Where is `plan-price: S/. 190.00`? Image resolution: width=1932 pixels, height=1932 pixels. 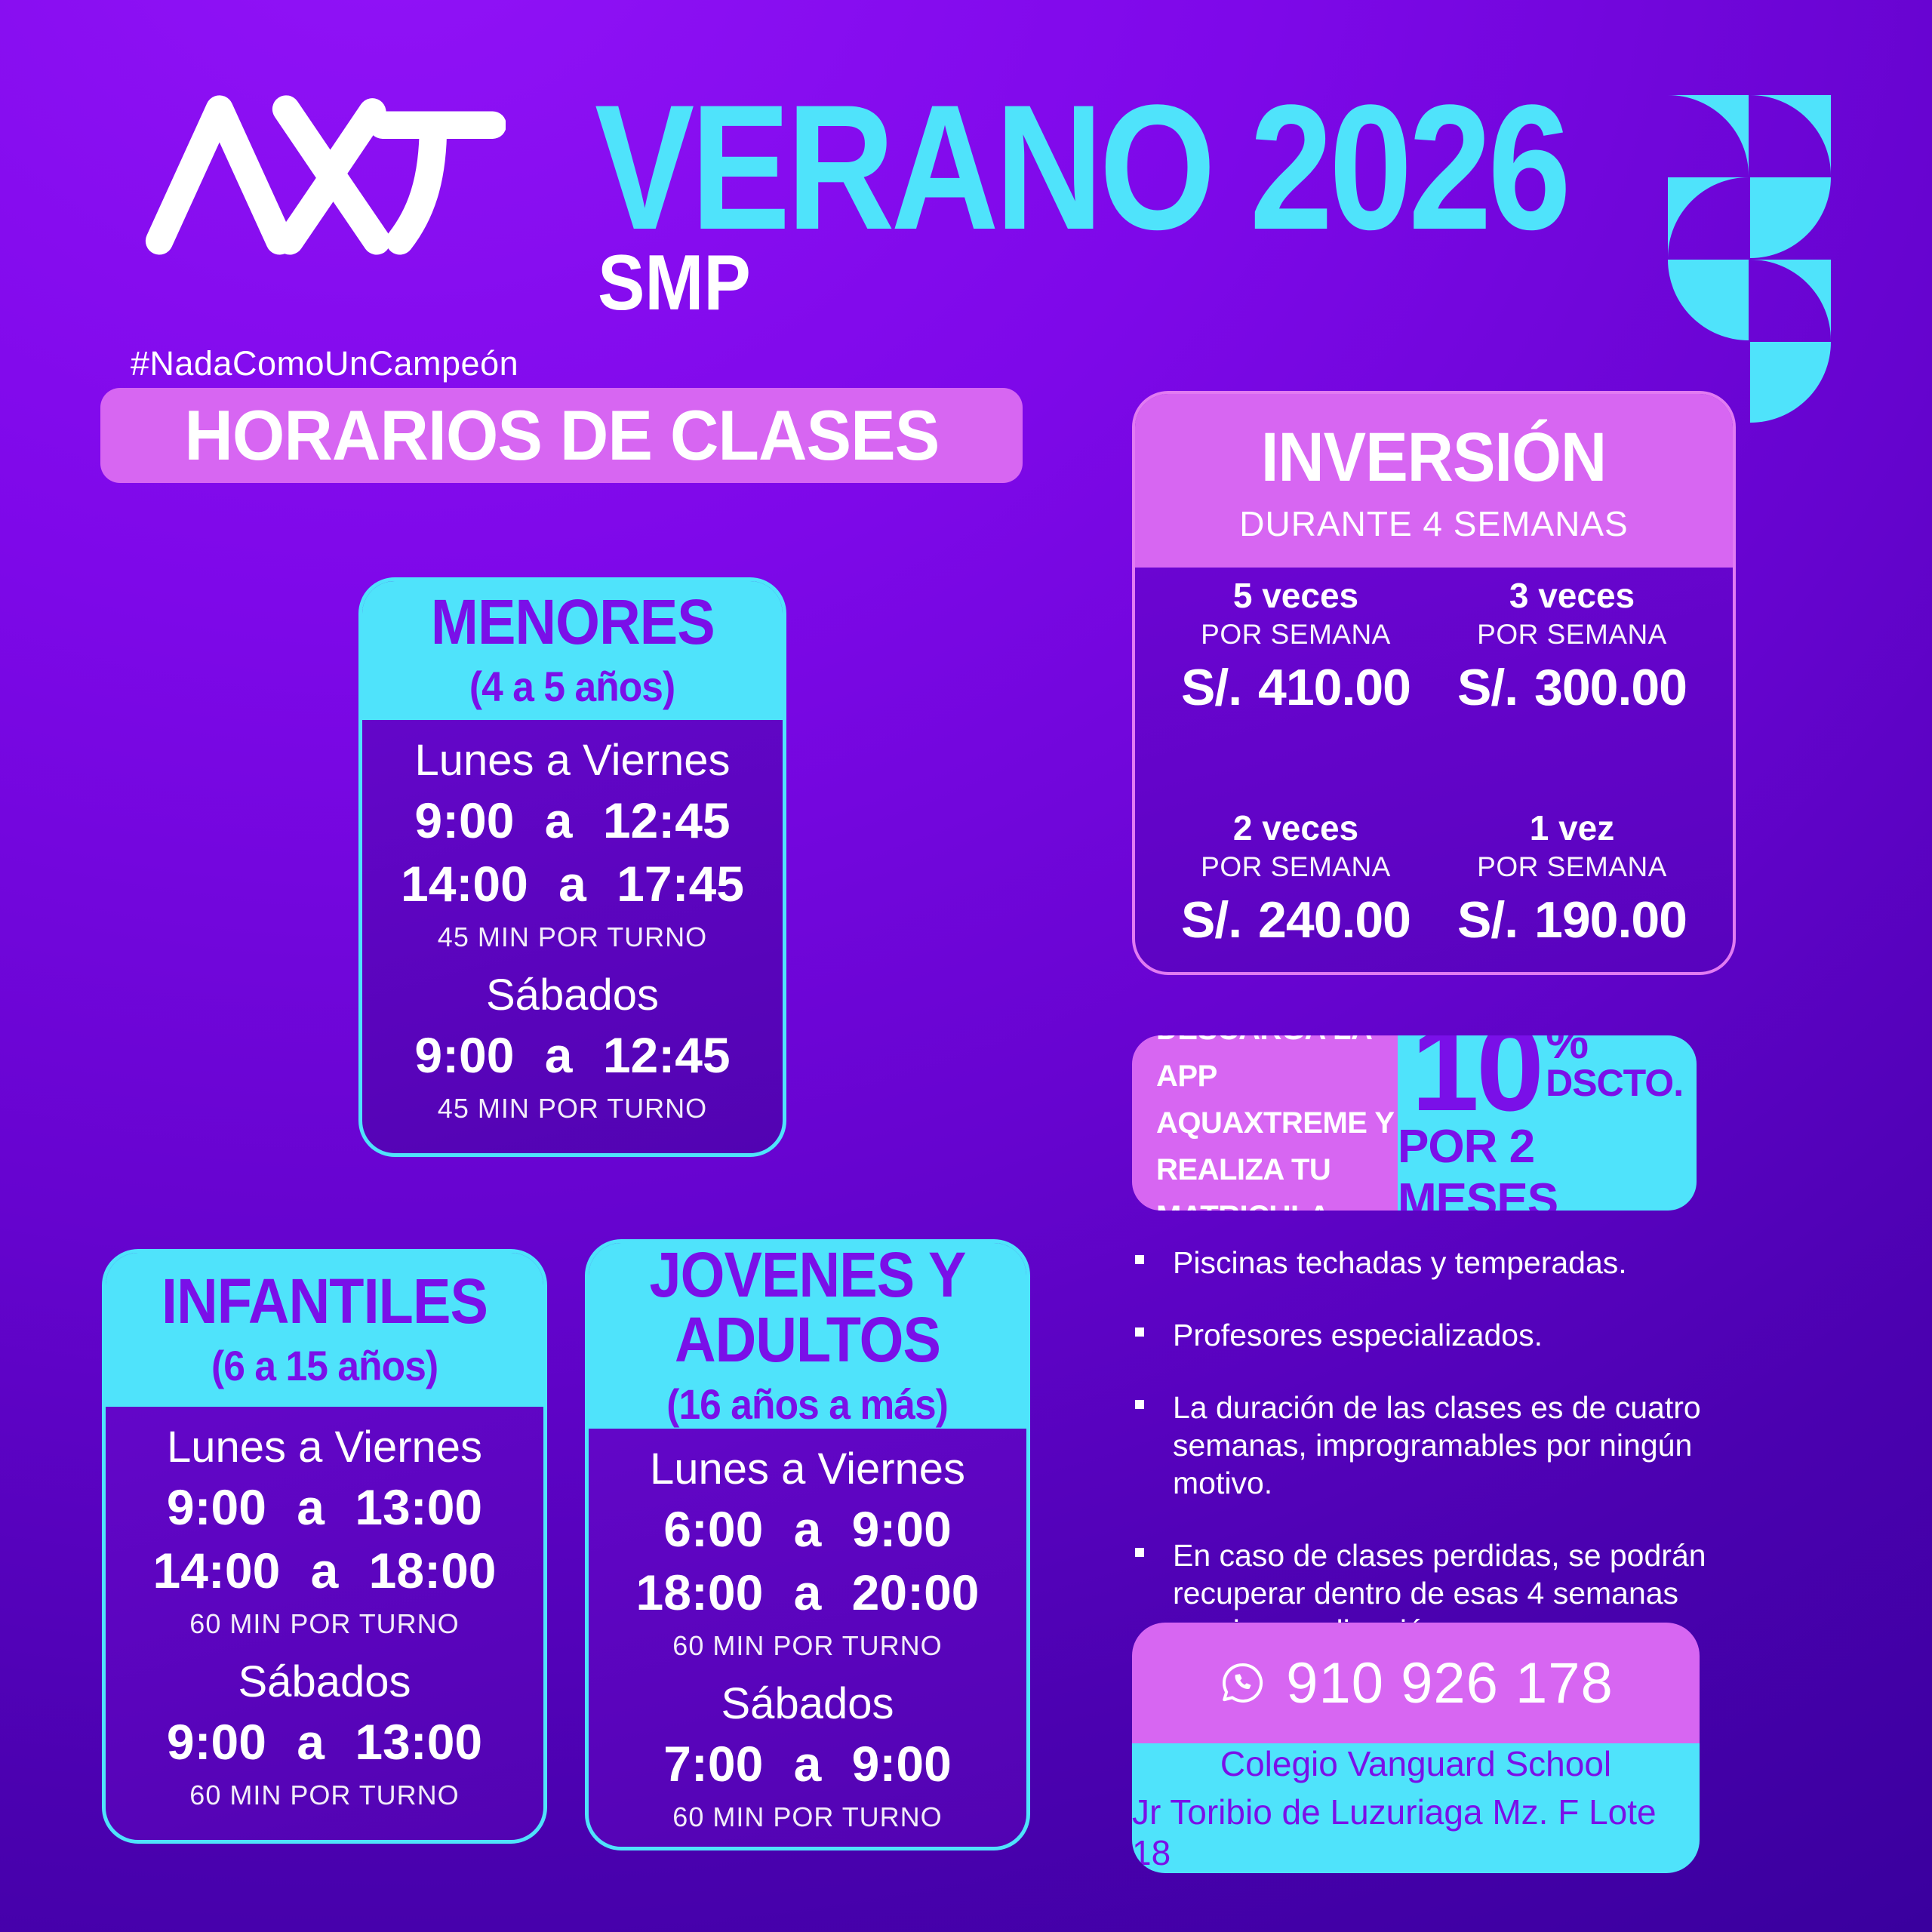 plan-price: S/. 190.00 is located at coordinates (1572, 920).